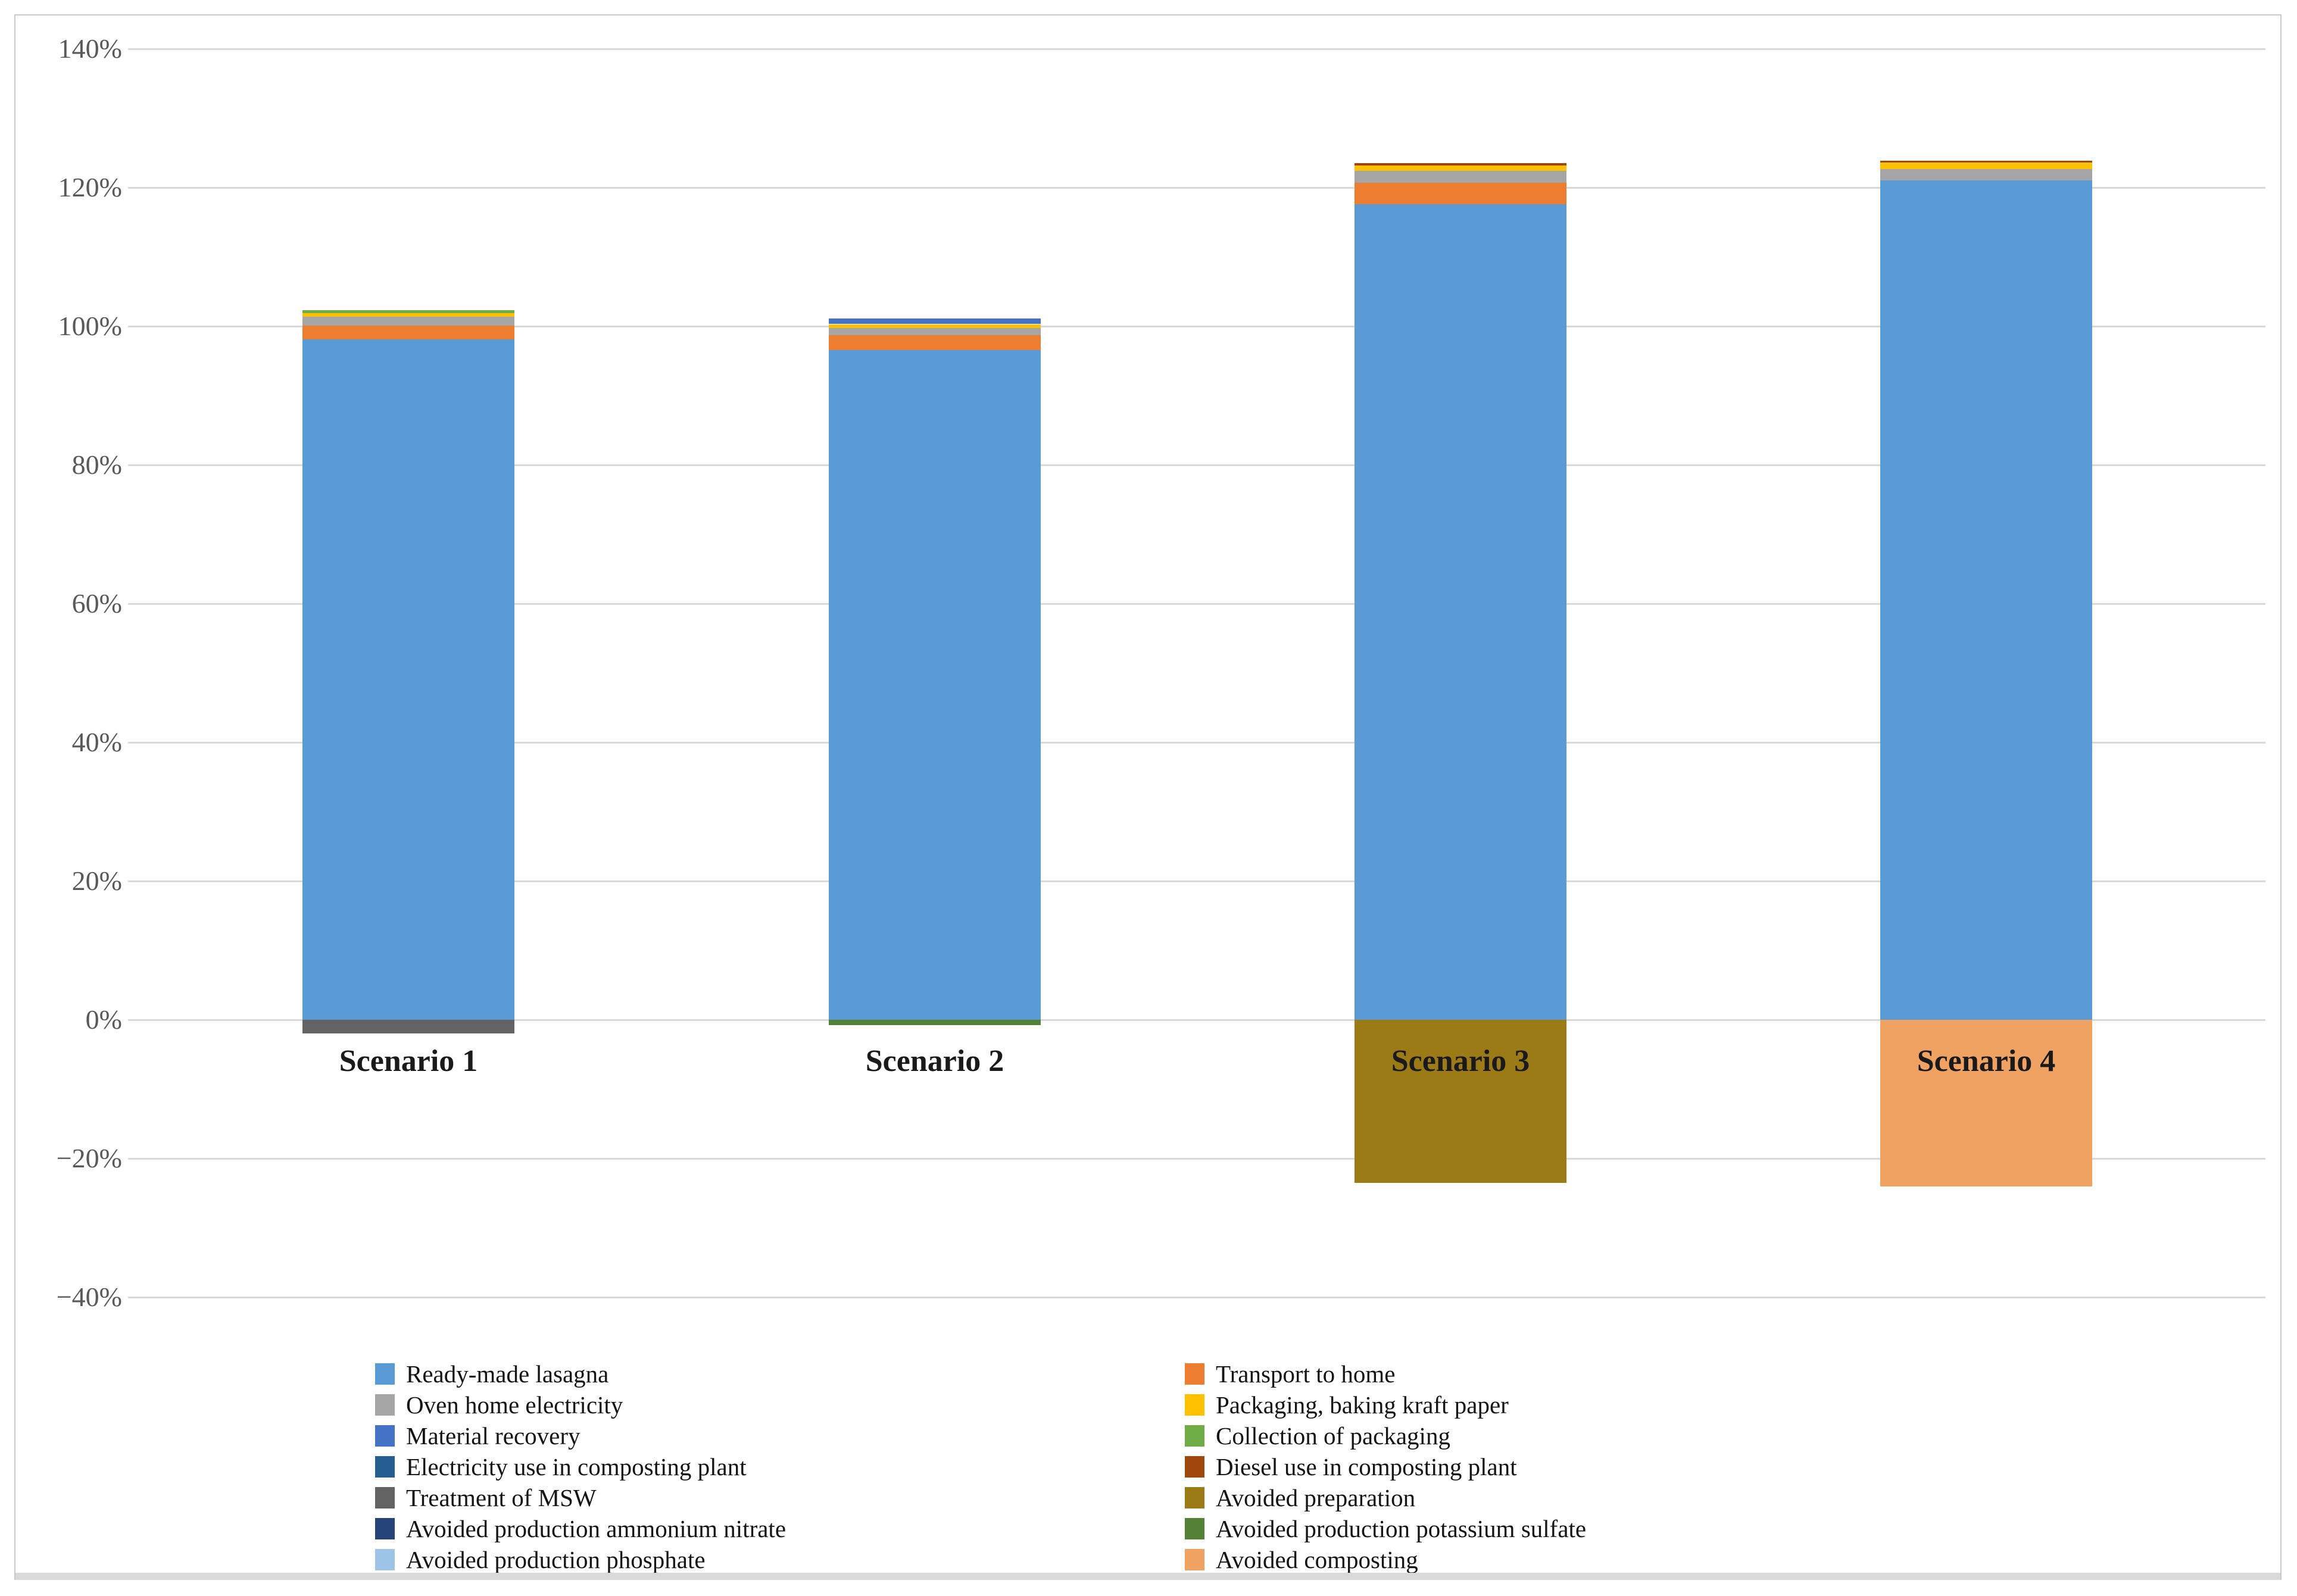 This screenshot has height=1596, width=2297. What do you see at coordinates (96, 742) in the screenshot?
I see `y-axis-tick-label: 40%` at bounding box center [96, 742].